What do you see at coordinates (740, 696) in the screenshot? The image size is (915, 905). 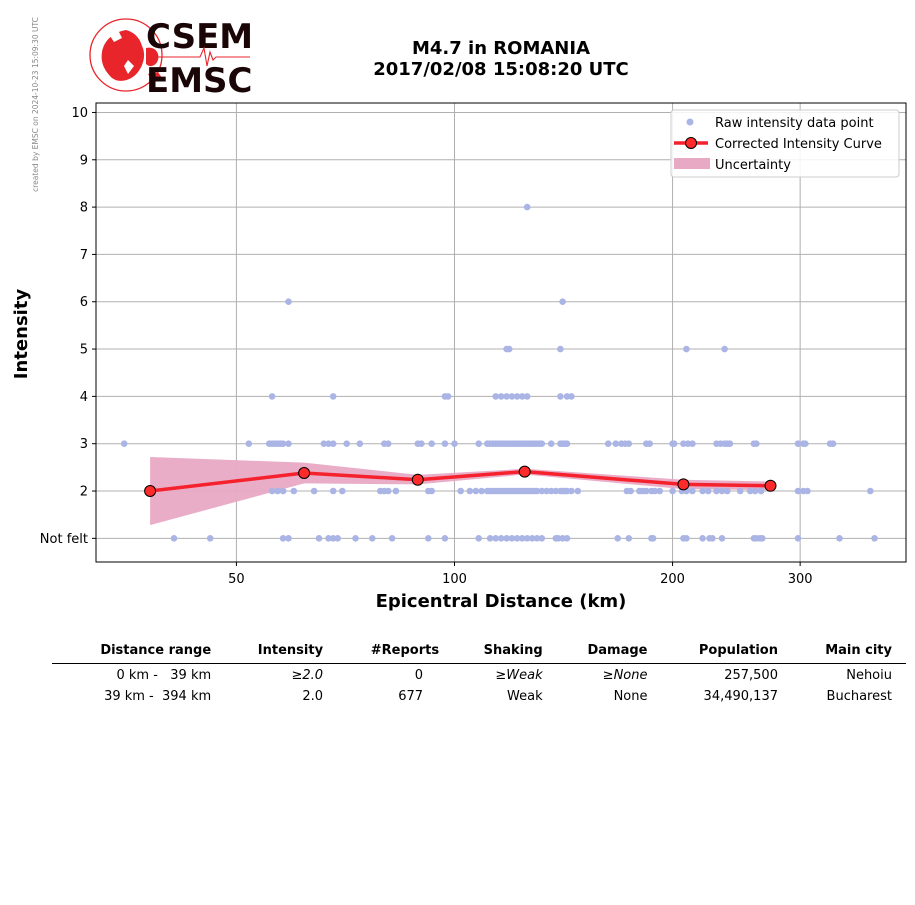 I see `cell-population: 34,490,137` at bounding box center [740, 696].